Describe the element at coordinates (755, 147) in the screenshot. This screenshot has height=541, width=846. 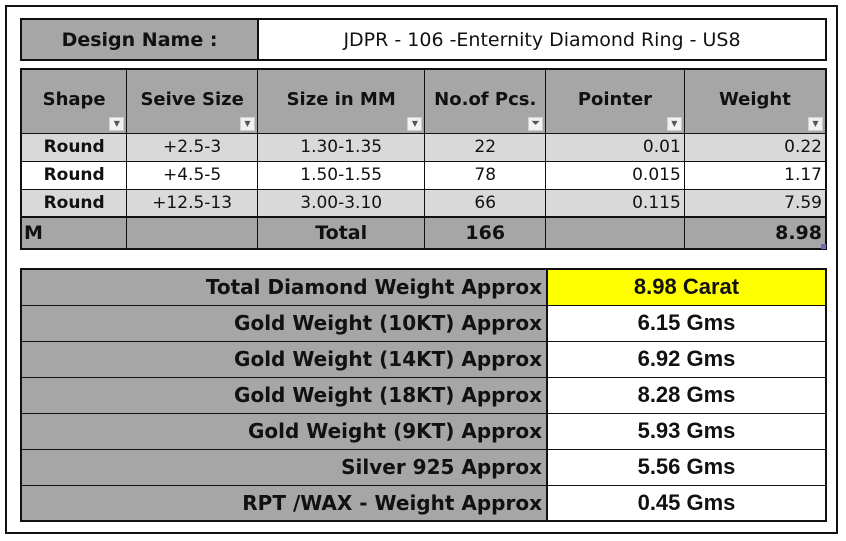
I see `cell-weight: 0.22` at that location.